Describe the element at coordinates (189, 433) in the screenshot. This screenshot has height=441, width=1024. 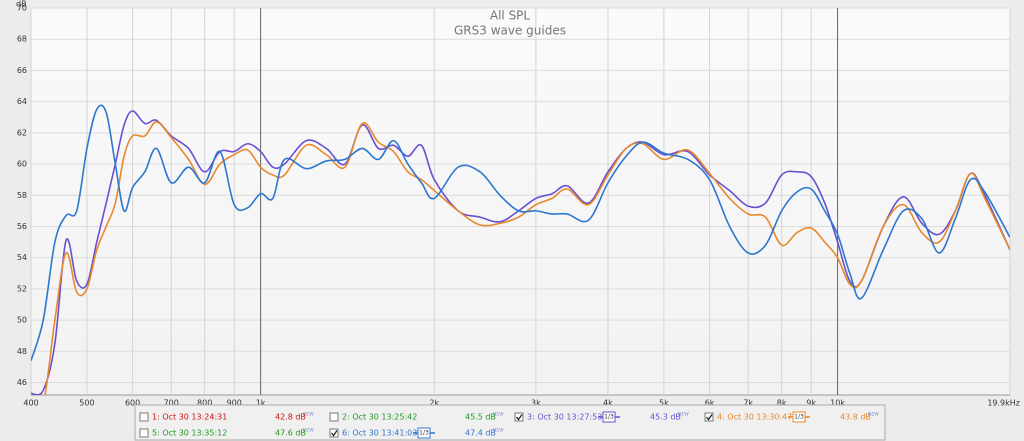
I see `legend-name: 5: Oct 30 13:35:12` at that location.